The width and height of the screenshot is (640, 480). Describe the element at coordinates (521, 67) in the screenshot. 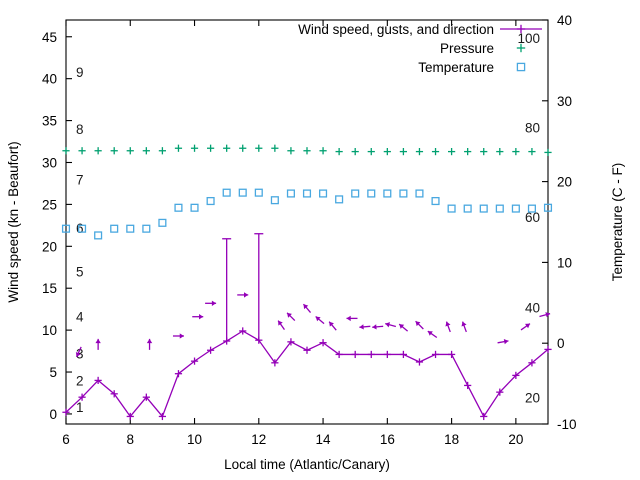

I see `legend-sample-marker` at that location.